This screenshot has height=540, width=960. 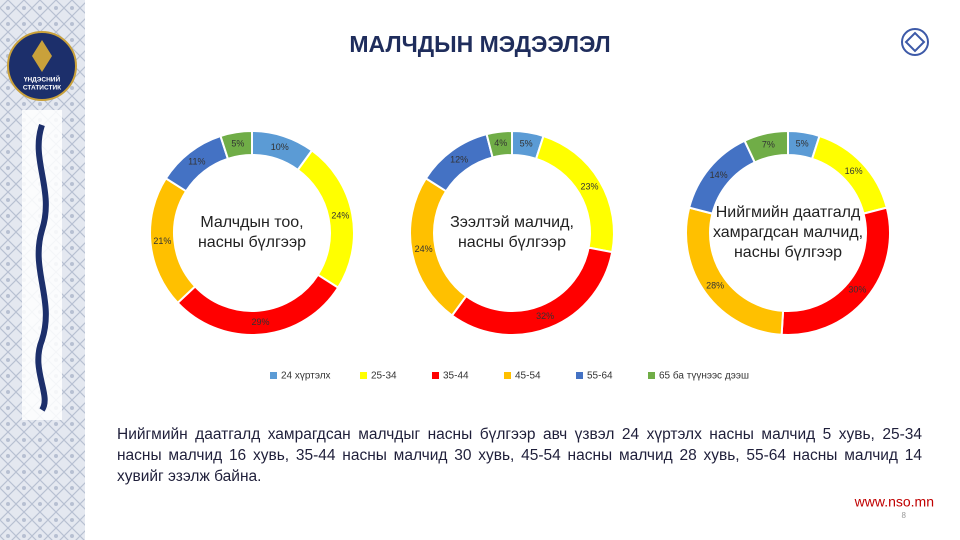 What do you see at coordinates (857, 290) in the screenshot?
I see `data-label: 30%` at bounding box center [857, 290].